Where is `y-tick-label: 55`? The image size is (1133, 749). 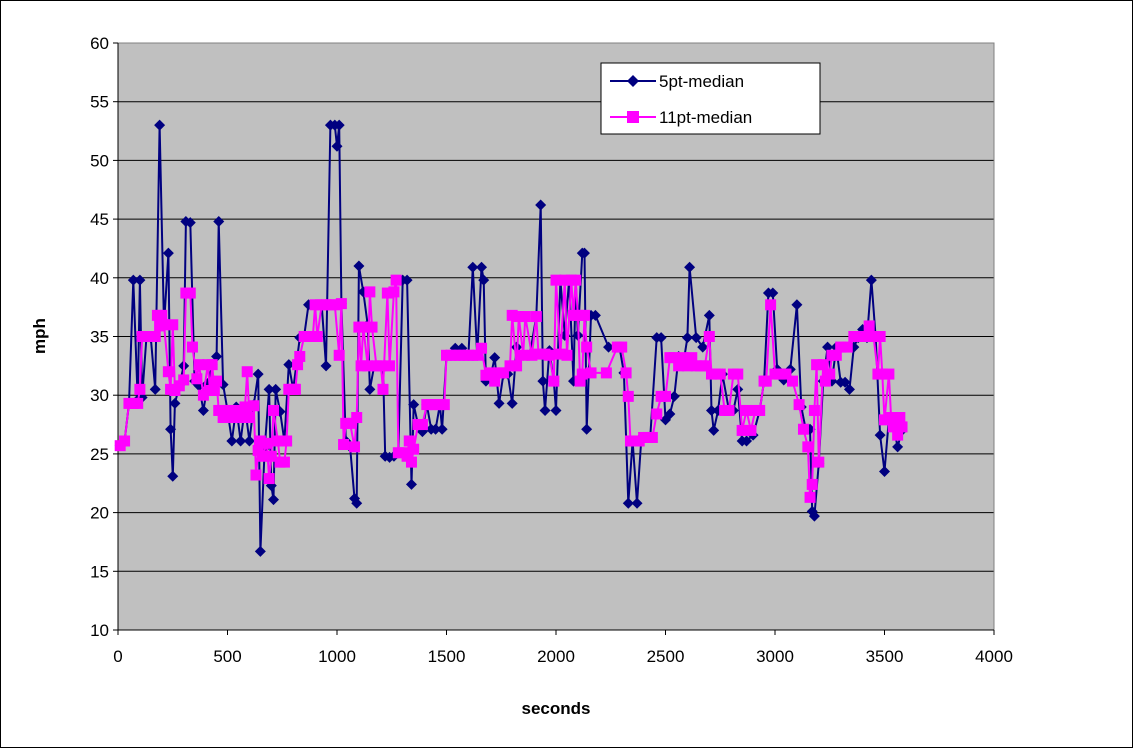
y-tick-label: 55 is located at coordinates (99, 102).